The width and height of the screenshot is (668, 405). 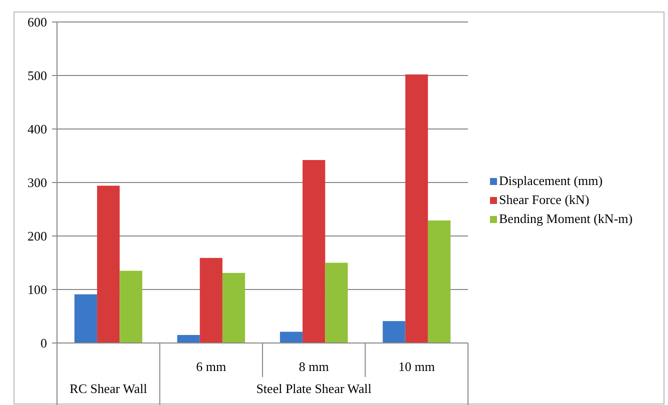 I want to click on y-tick-label: 0, so click(x=43, y=343).